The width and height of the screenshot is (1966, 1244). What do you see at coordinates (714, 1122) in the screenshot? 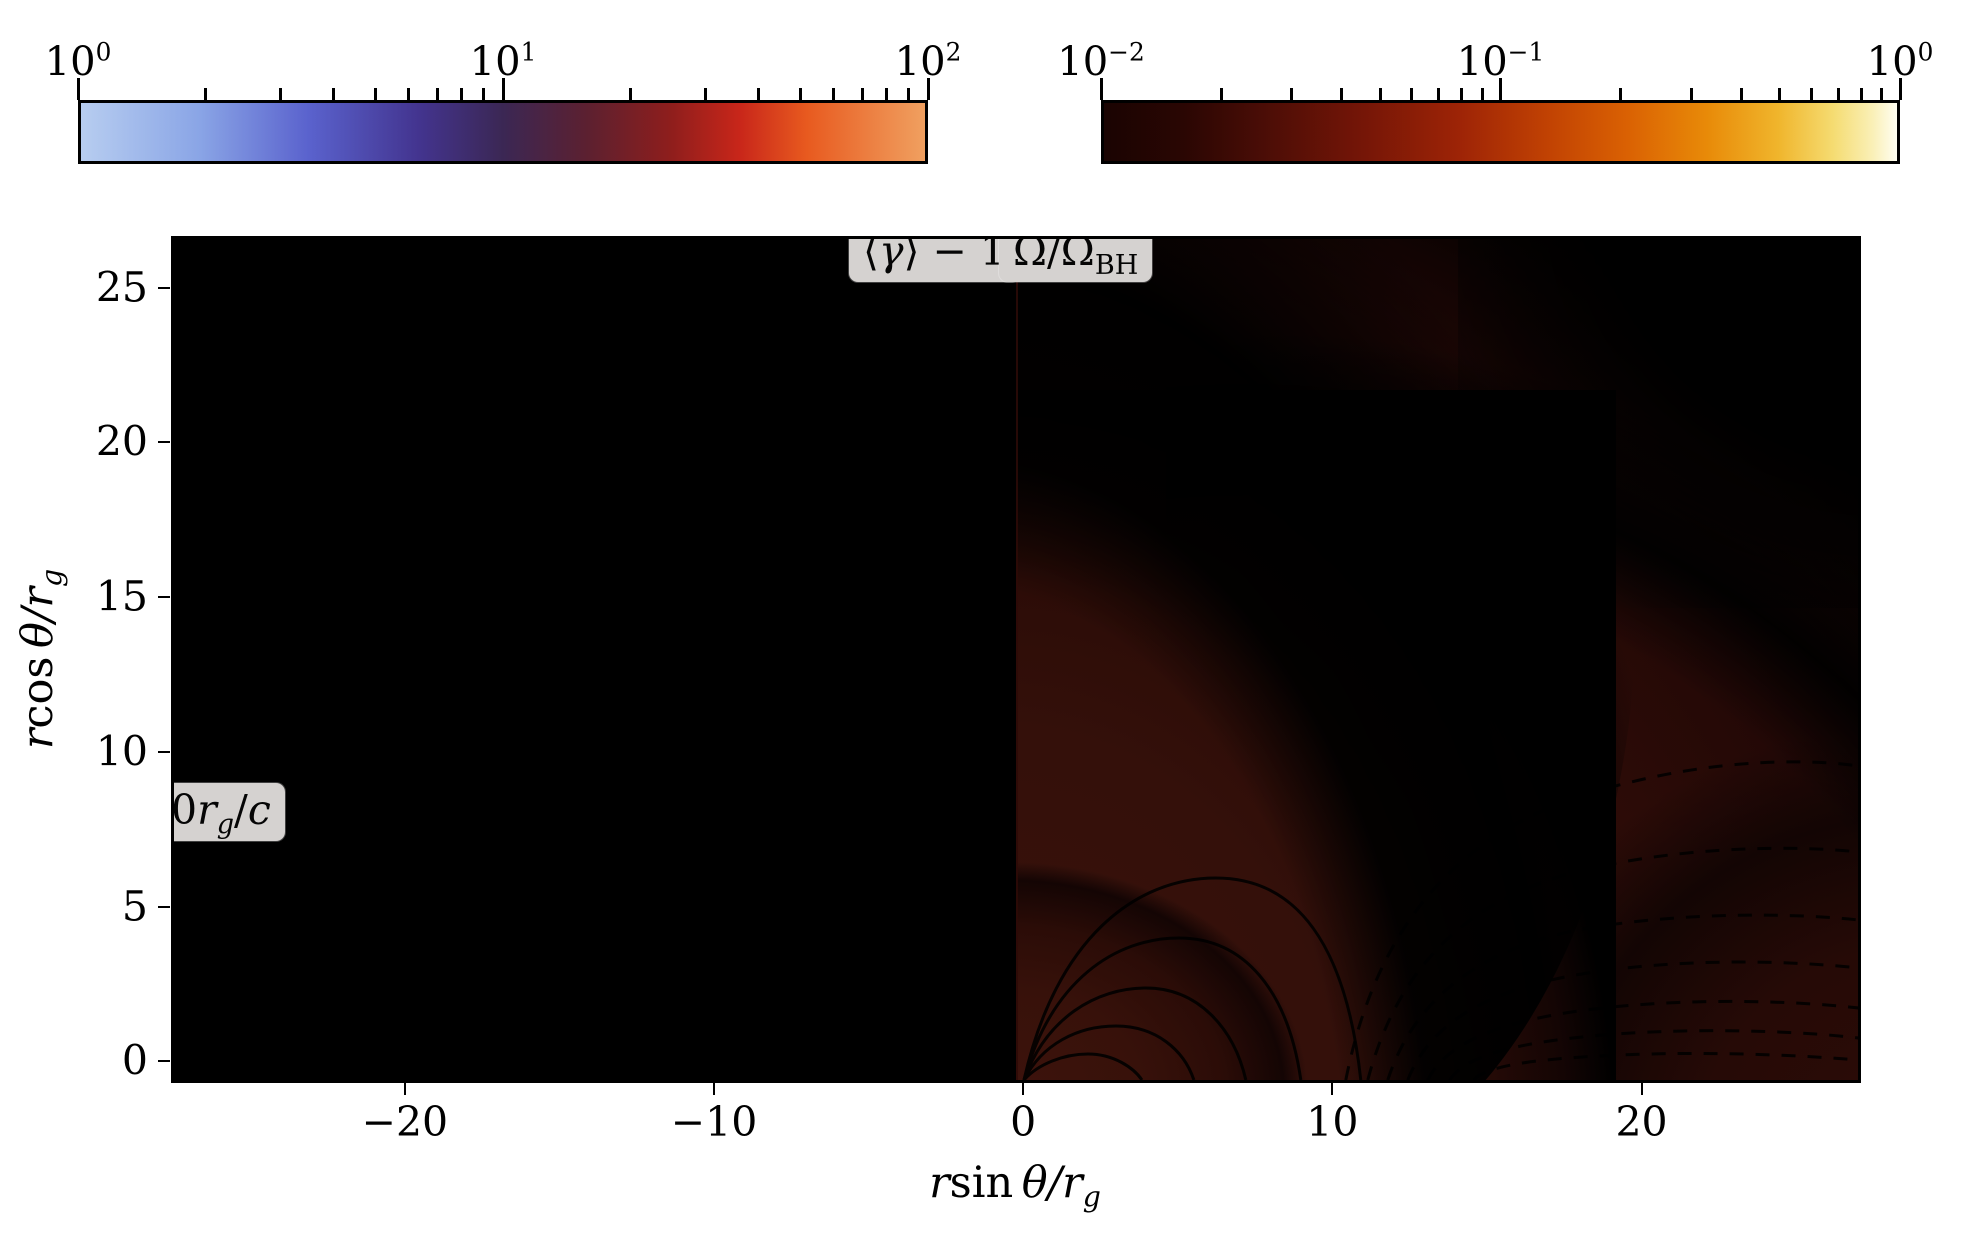
I see `x-tick-label: −10` at bounding box center [714, 1122].